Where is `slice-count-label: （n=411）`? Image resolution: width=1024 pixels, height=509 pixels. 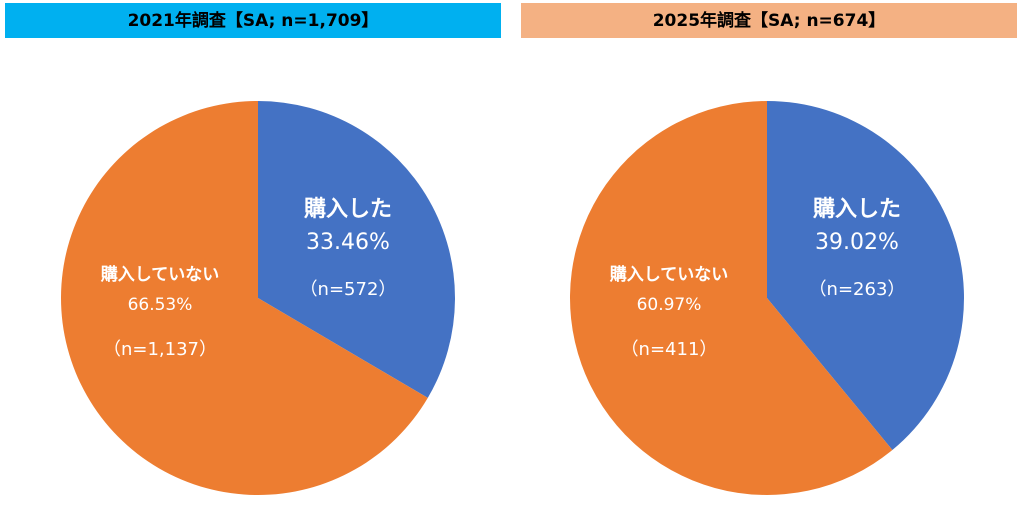 slice-count-label: （n=411） is located at coordinates (669, 349).